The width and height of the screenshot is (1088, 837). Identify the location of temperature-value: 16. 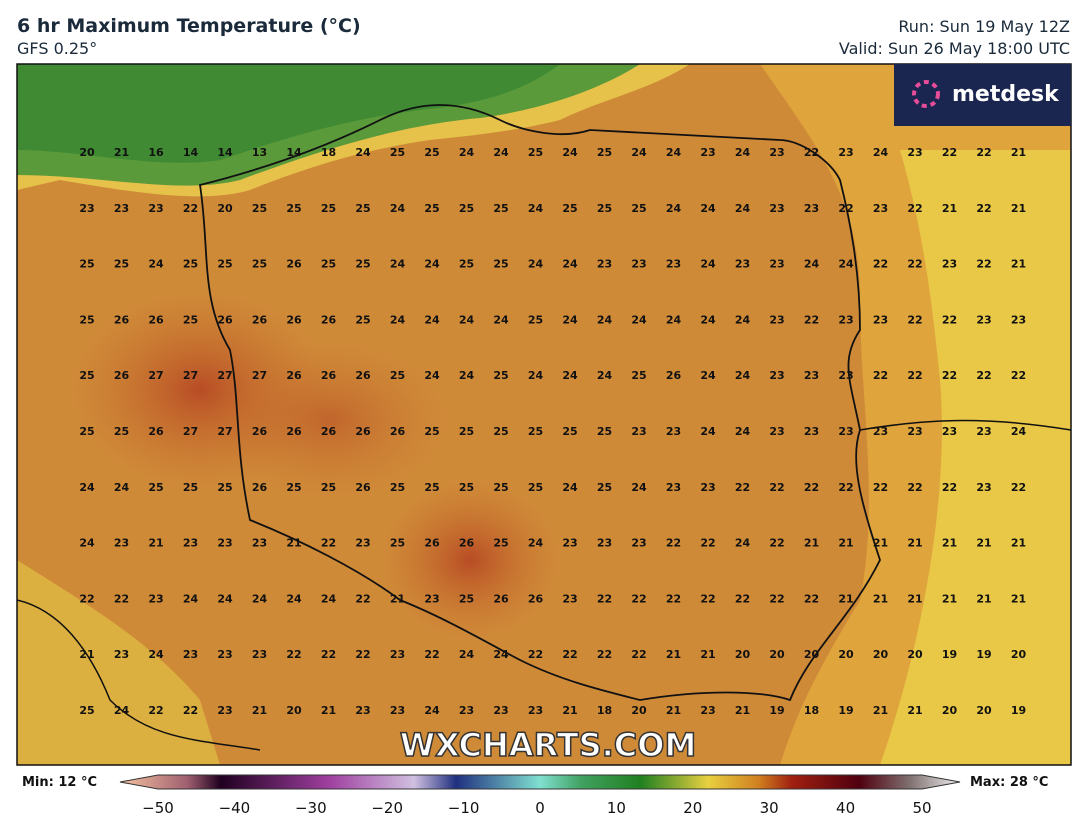
(156, 152).